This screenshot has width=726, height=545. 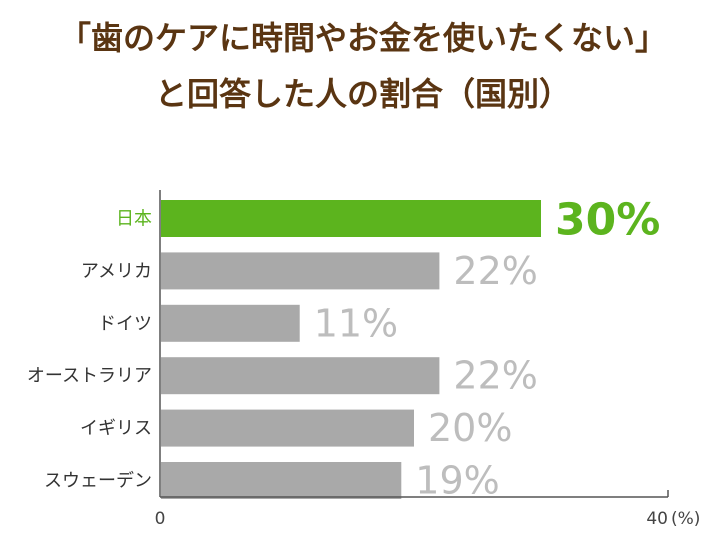 What do you see at coordinates (160, 519) in the screenshot?
I see `x-tick-label-0: 0` at bounding box center [160, 519].